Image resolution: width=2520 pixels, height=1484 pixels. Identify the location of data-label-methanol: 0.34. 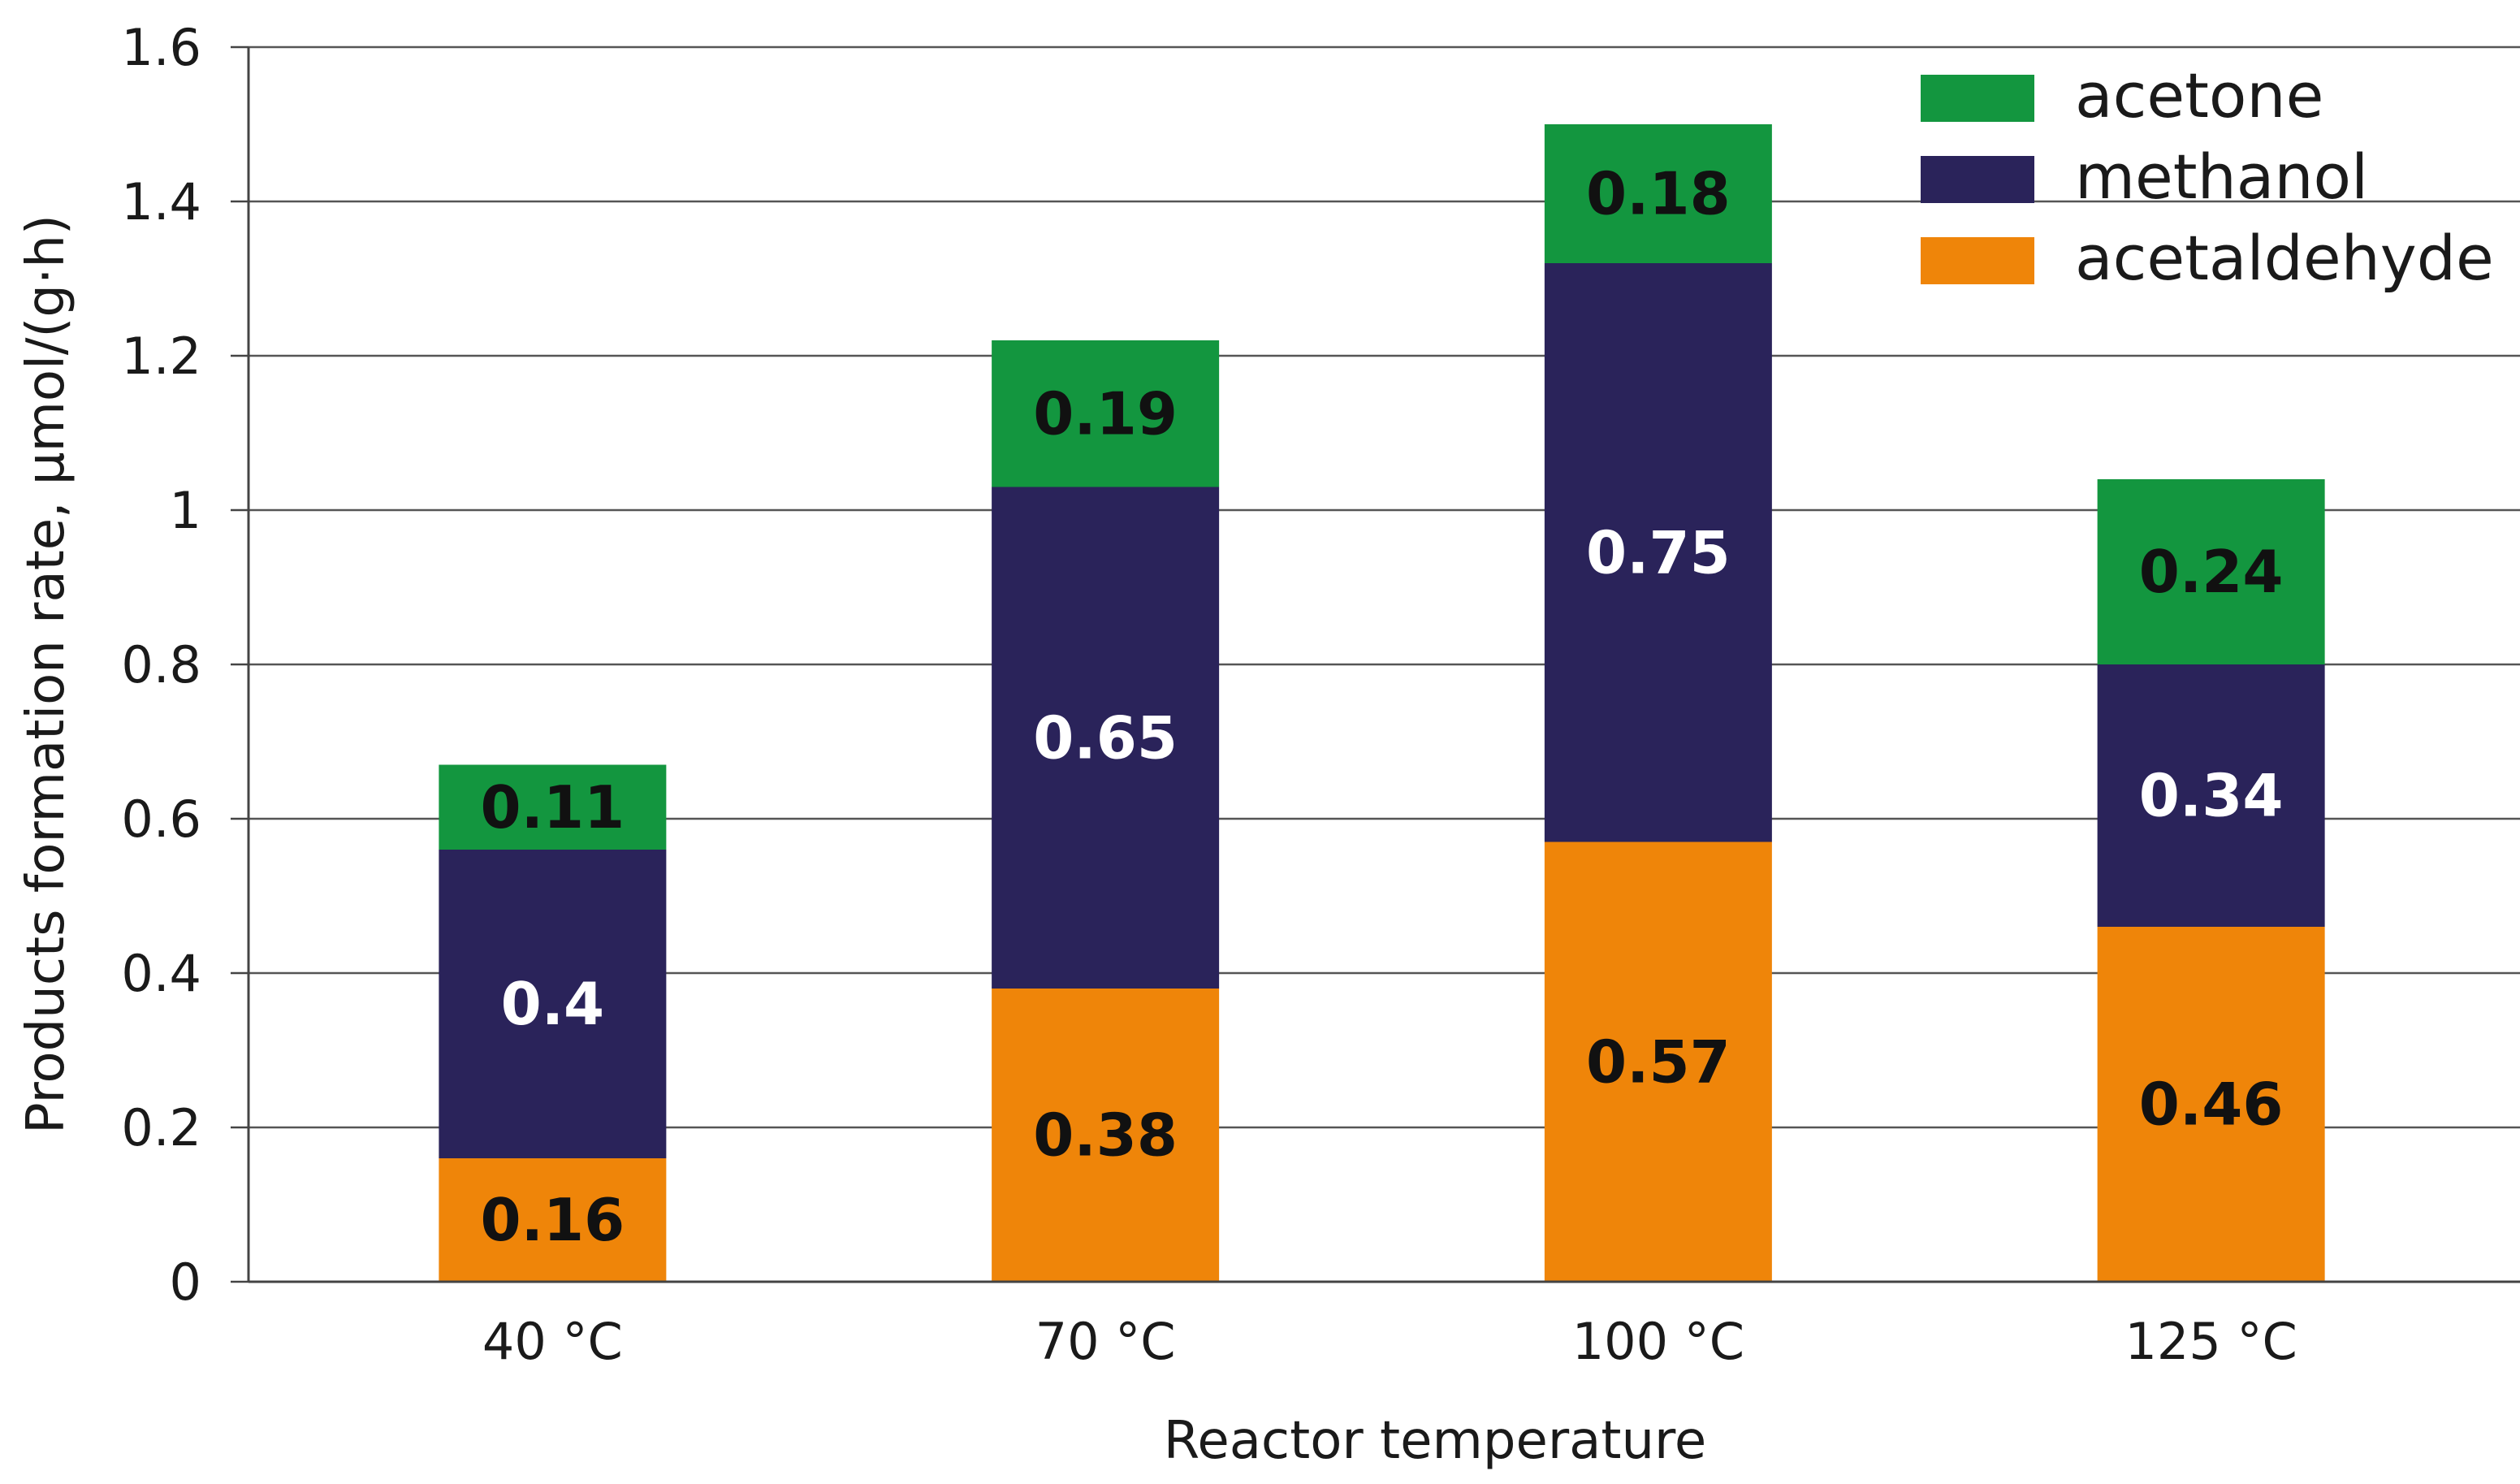
(2211, 796).